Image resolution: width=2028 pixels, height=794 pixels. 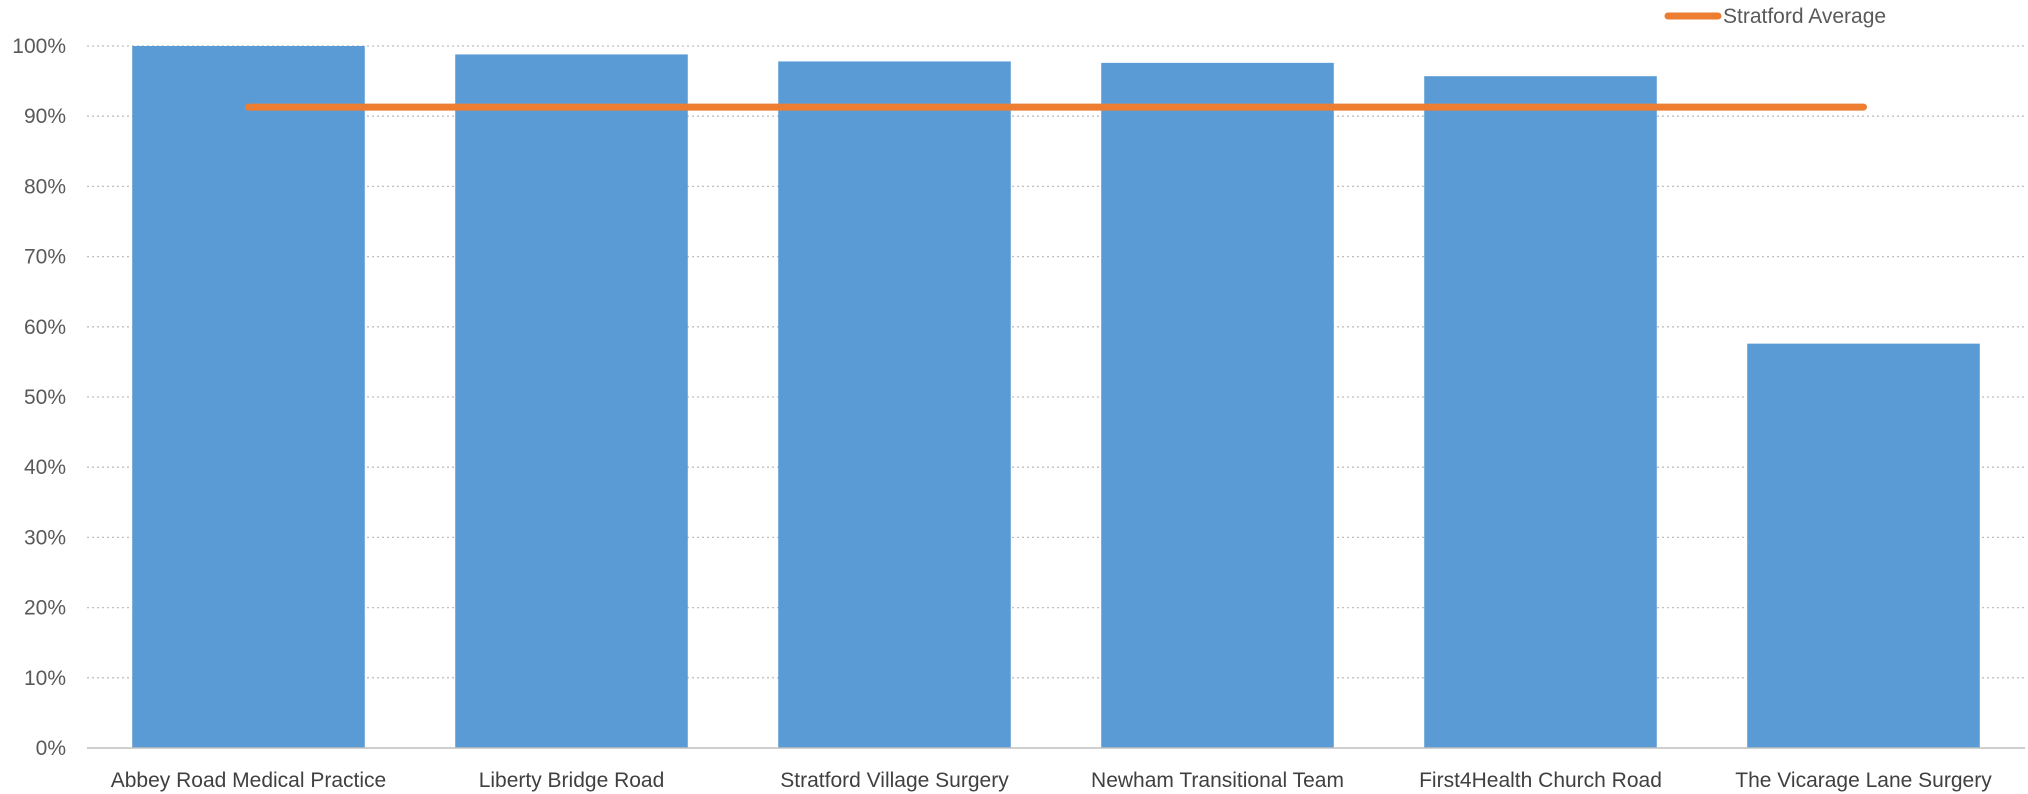 I want to click on y-tick-label: 30%, so click(x=45, y=537).